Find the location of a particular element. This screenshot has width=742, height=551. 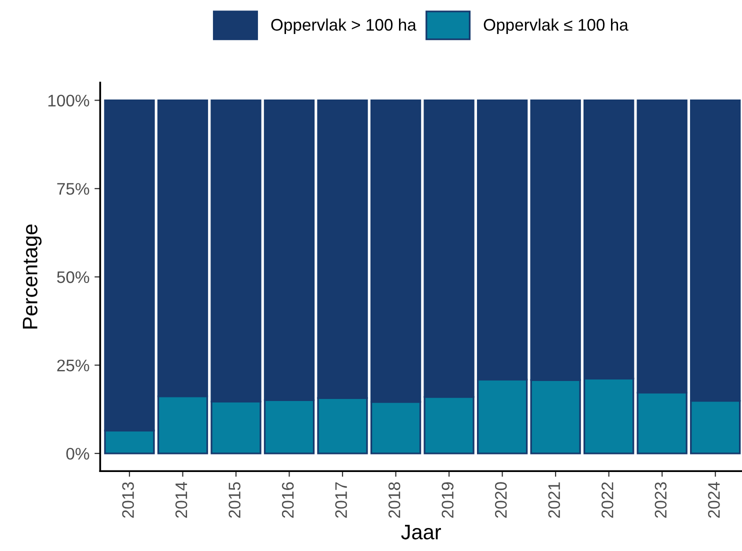

x-tick-label: 2021 is located at coordinates (554, 500).